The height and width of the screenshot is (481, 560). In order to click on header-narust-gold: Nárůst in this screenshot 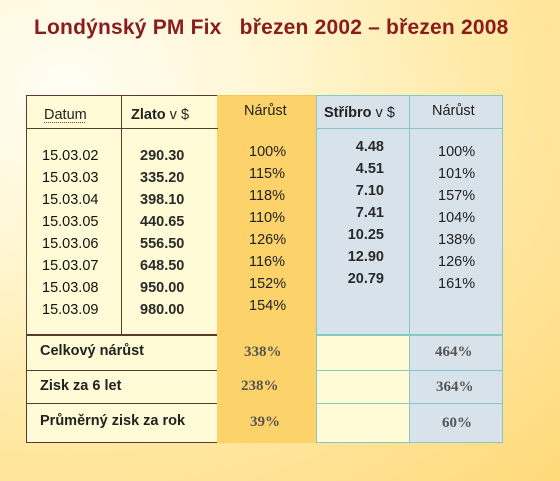, I will do `click(265, 111)`.